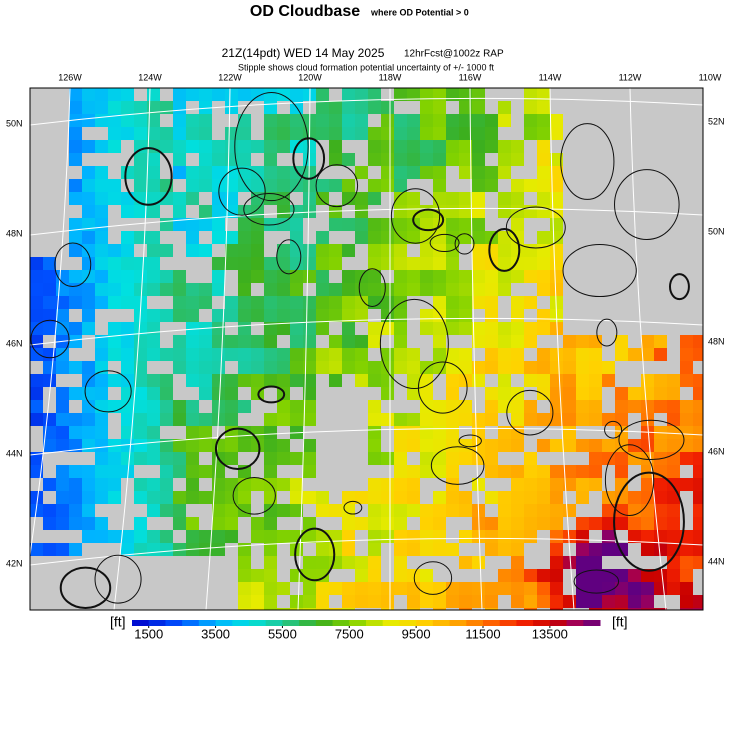 The width and height of the screenshot is (734, 739). I want to click on lon-label: 110W, so click(710, 77).